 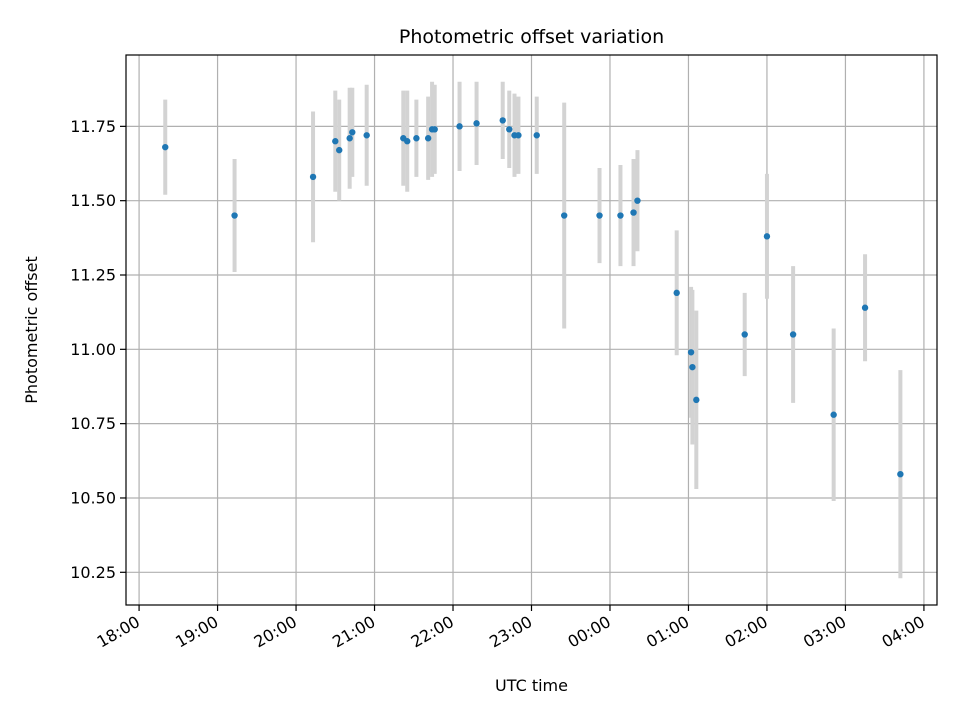 I want to click on y-tick-label: 11.75, so click(x=93, y=126).